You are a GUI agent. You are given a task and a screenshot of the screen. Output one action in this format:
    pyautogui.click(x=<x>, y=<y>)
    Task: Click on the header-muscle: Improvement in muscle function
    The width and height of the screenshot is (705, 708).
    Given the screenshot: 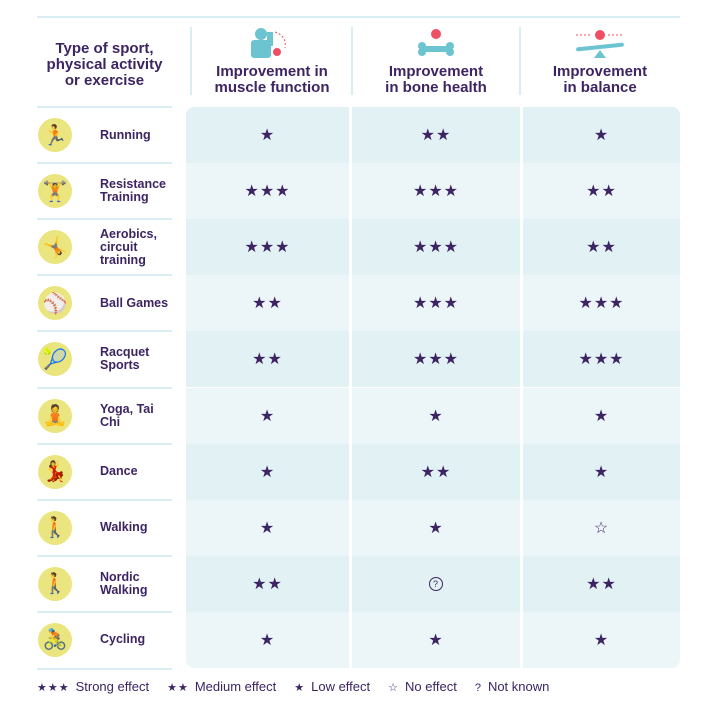 What is the action you would take?
    pyautogui.click(x=272, y=61)
    